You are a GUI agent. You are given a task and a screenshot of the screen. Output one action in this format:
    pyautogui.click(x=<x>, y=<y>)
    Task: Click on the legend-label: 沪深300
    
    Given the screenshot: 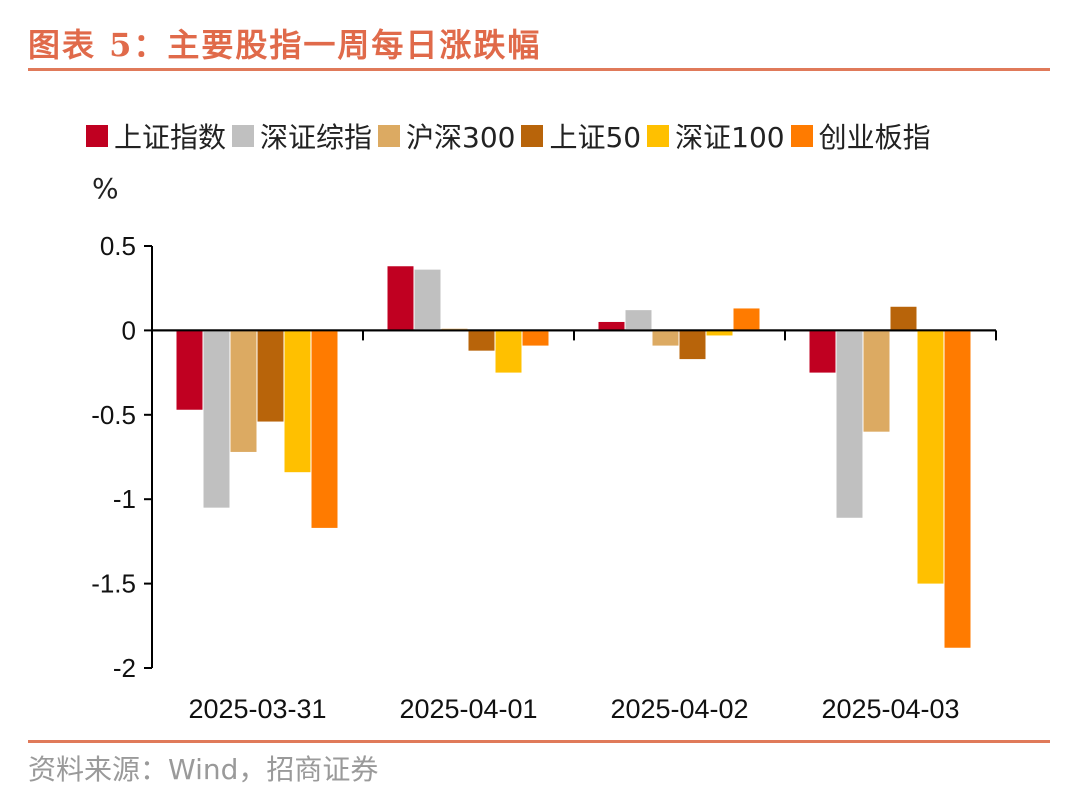 What is the action you would take?
    pyautogui.click(x=461, y=137)
    